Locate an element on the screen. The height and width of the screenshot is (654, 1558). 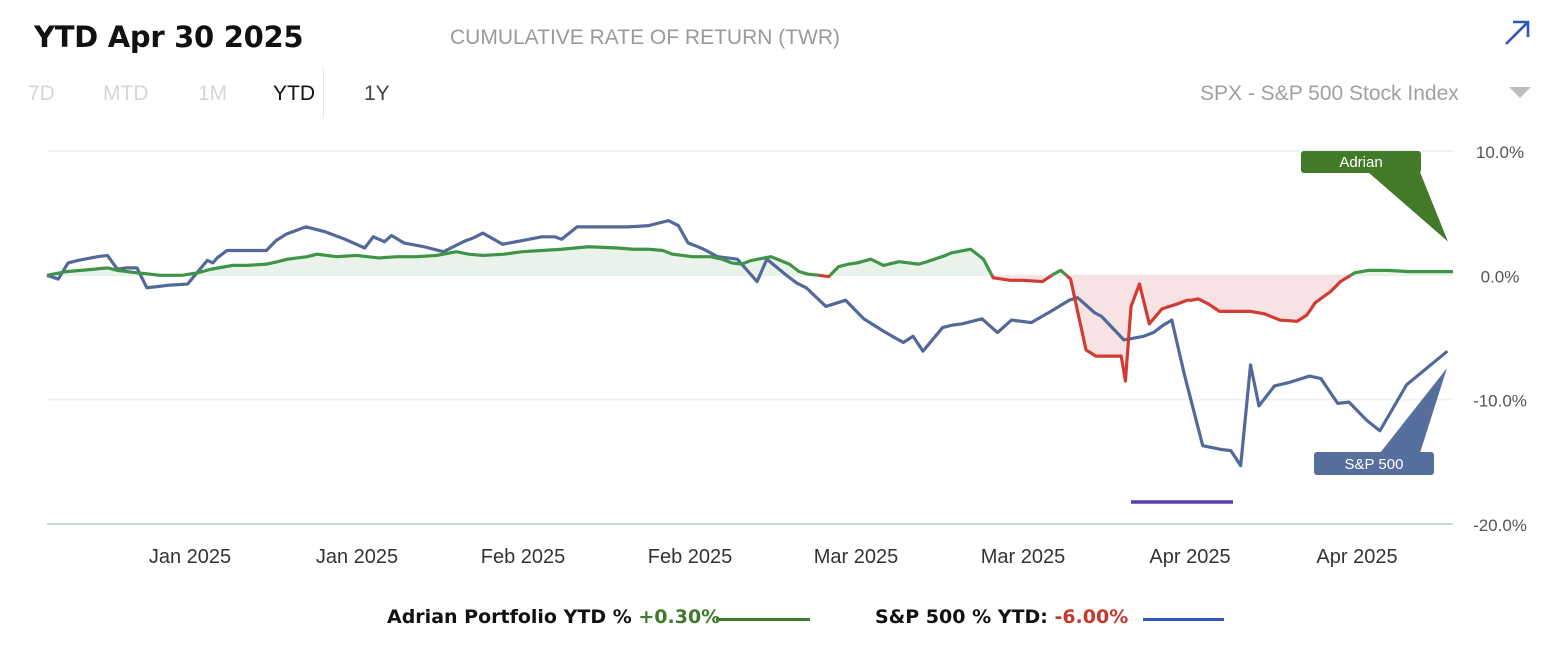
range-ytd: YTD is located at coordinates (294, 93).